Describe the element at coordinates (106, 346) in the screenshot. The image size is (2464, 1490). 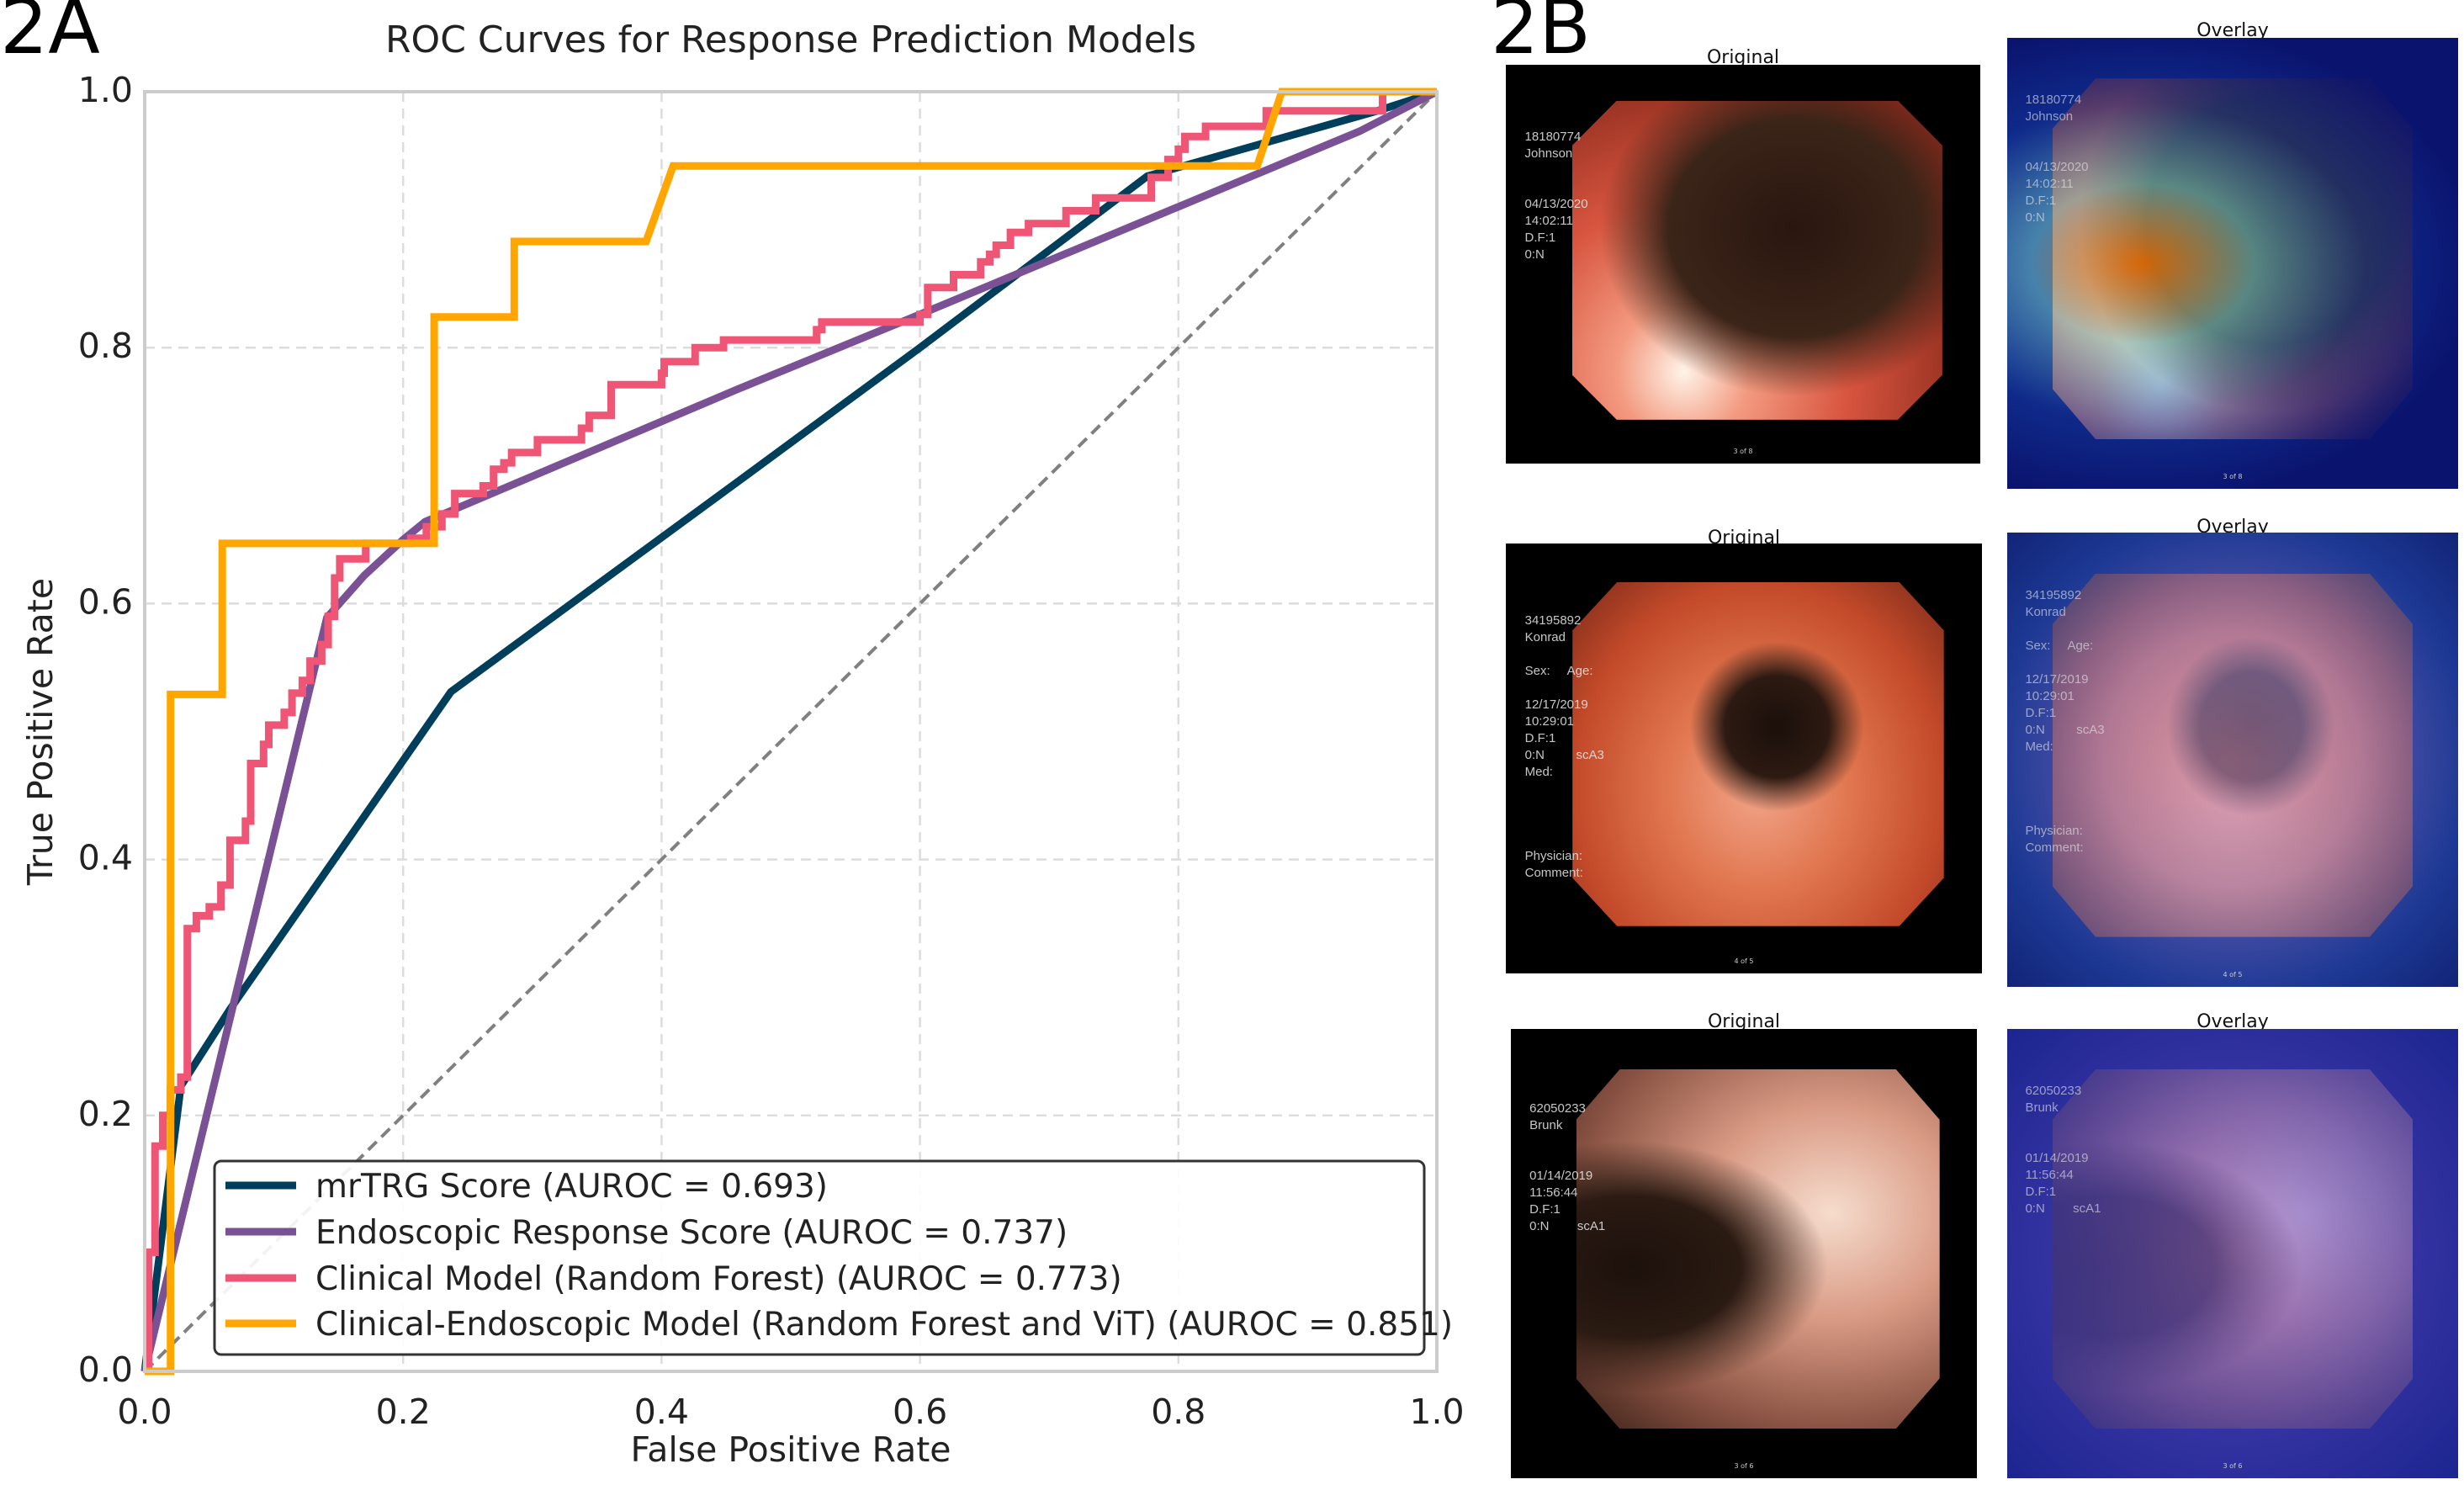
I see `y-tick-label: 0.8` at that location.